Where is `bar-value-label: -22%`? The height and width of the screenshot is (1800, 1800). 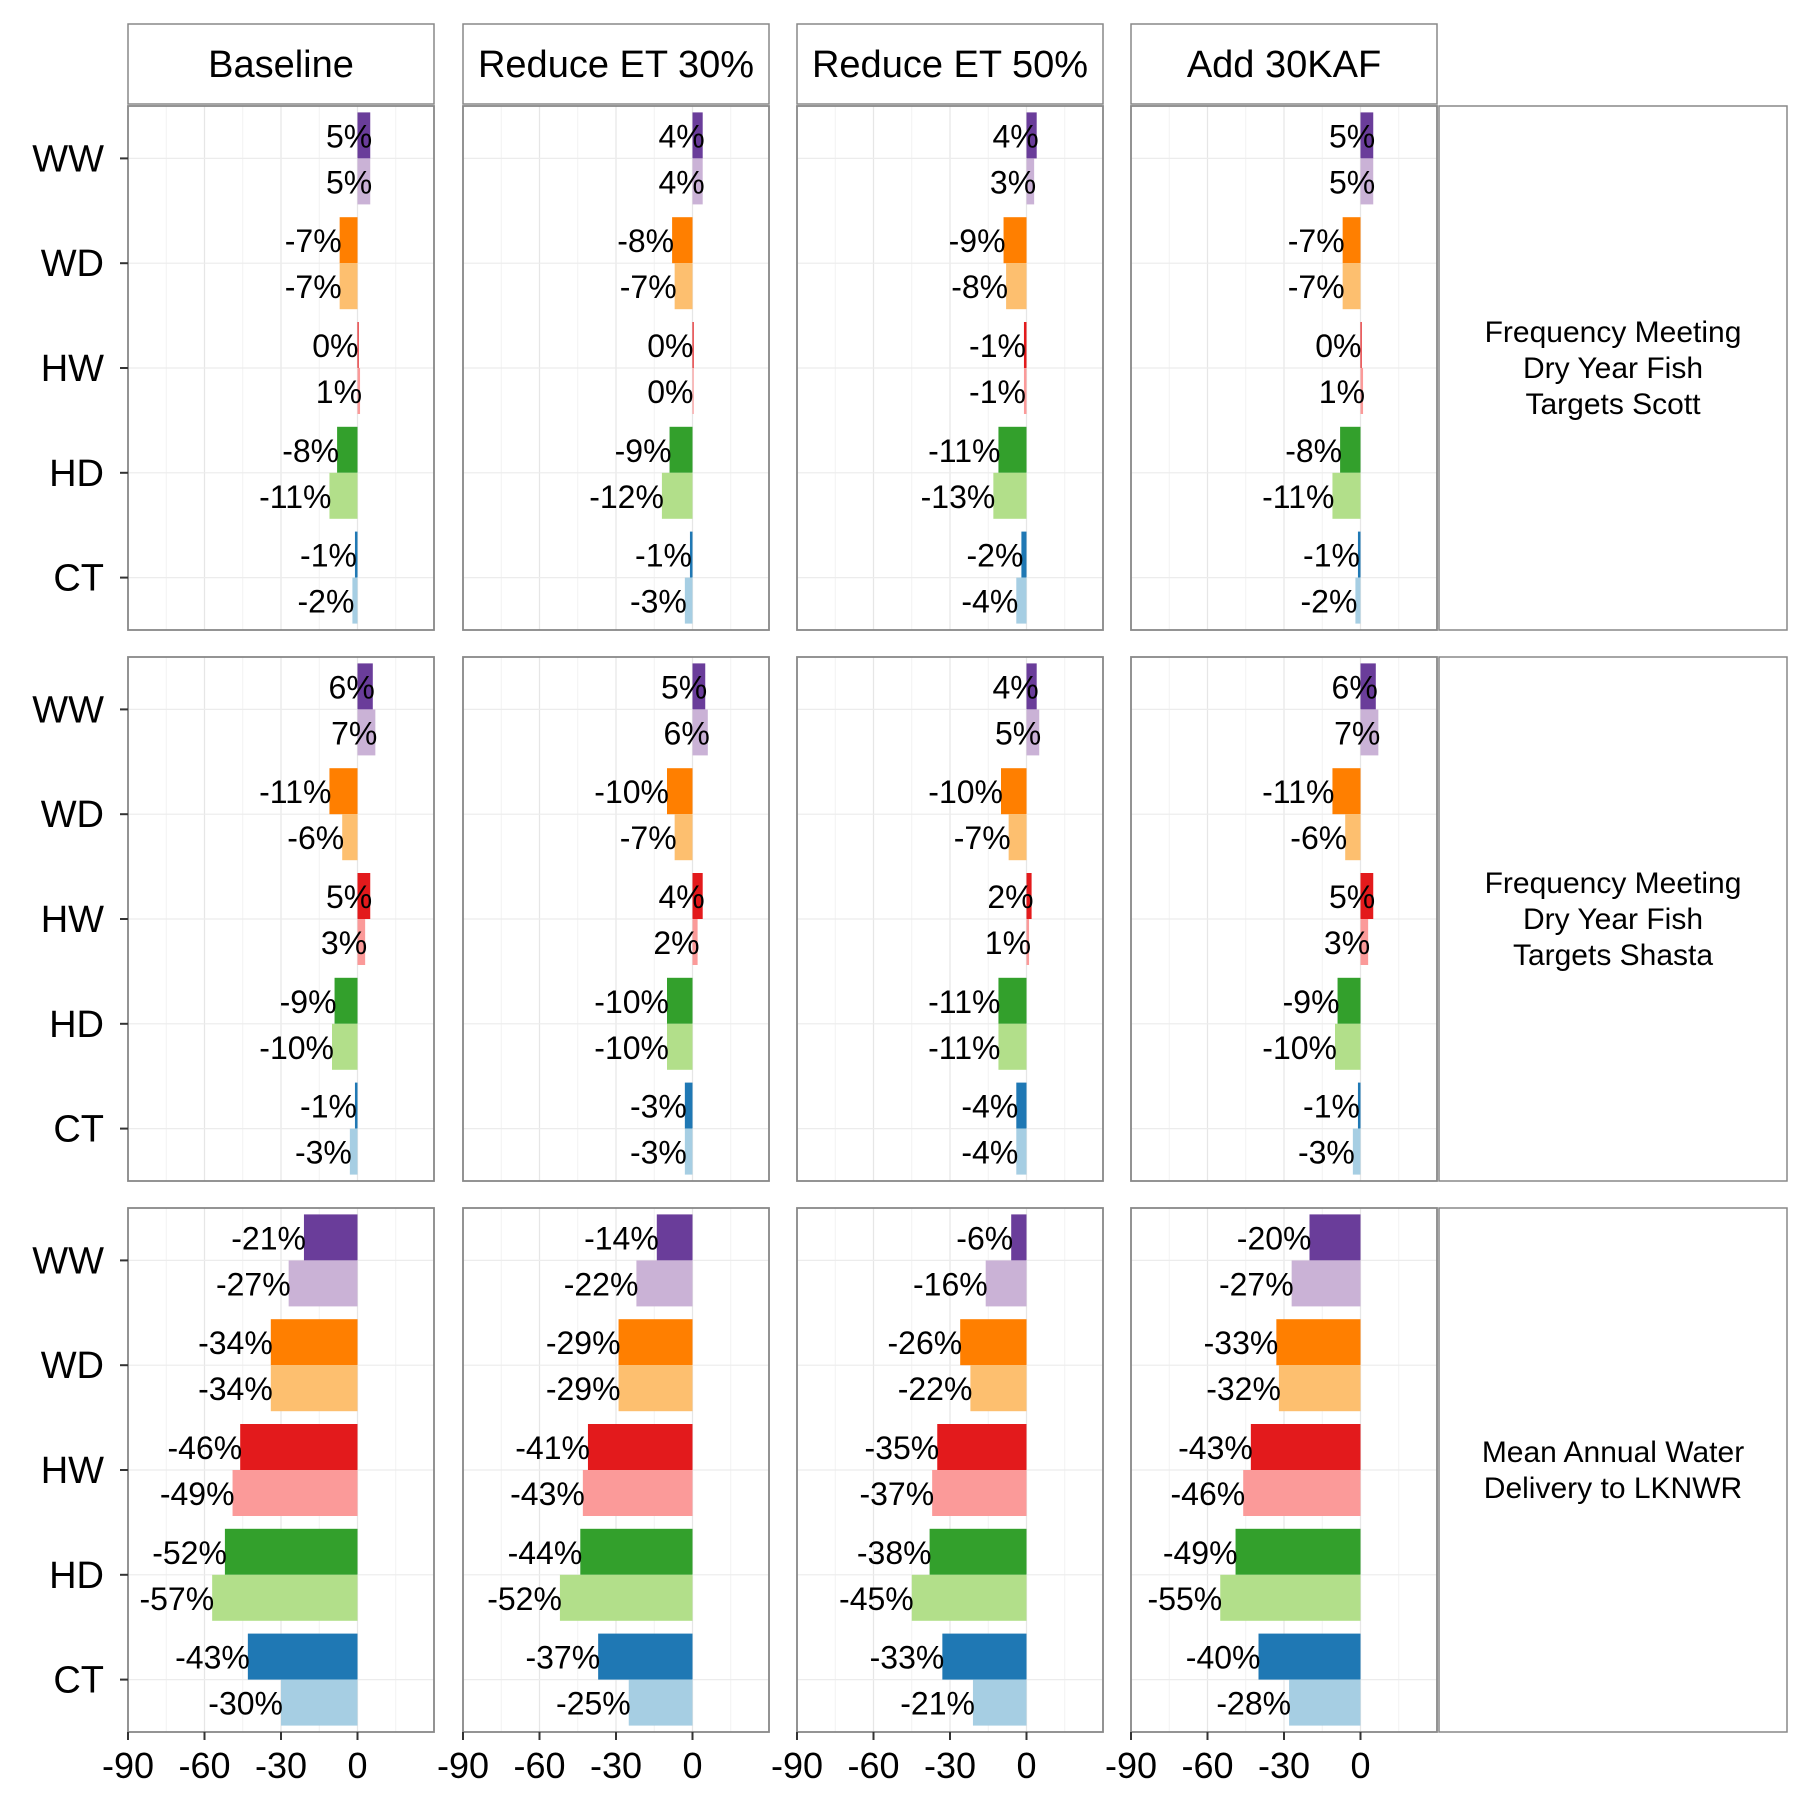
bar-value-label: -22% is located at coordinates (601, 1284).